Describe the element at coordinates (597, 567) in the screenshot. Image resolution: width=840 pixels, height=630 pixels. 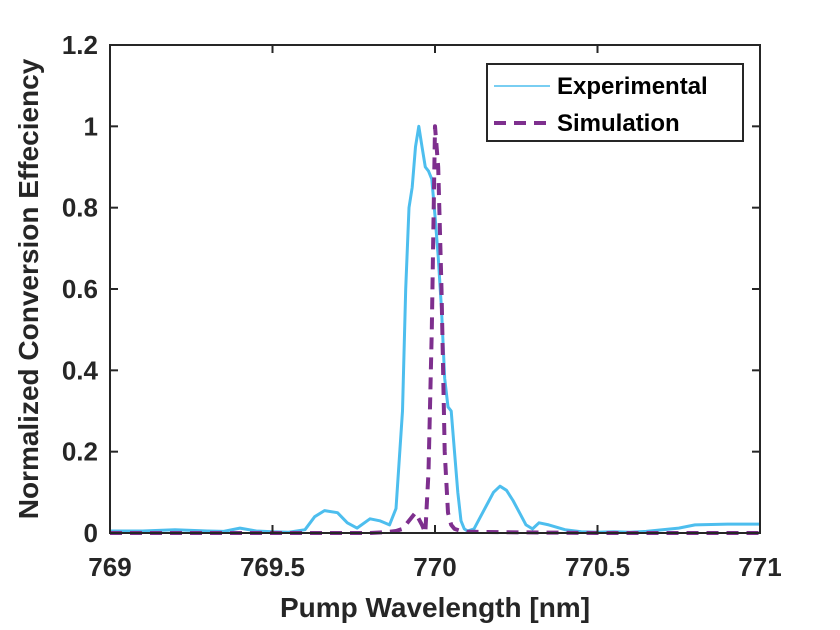
I see `x-tick-label: 770.5` at that location.